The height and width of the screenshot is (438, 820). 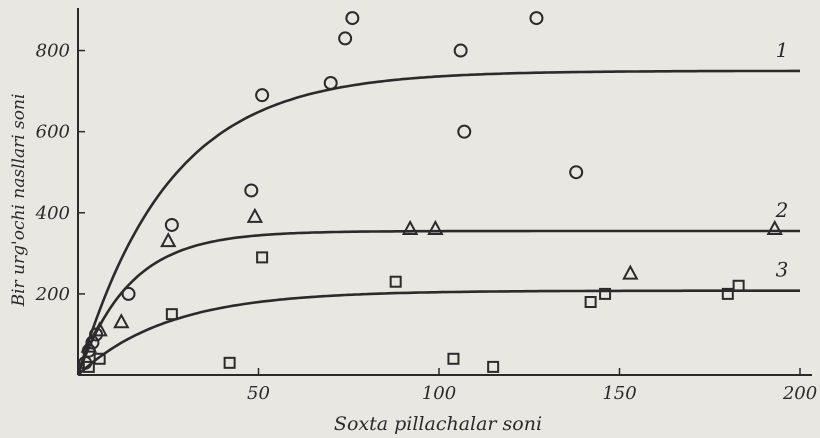 I want to click on y-tick-label: 800, so click(x=53, y=51).